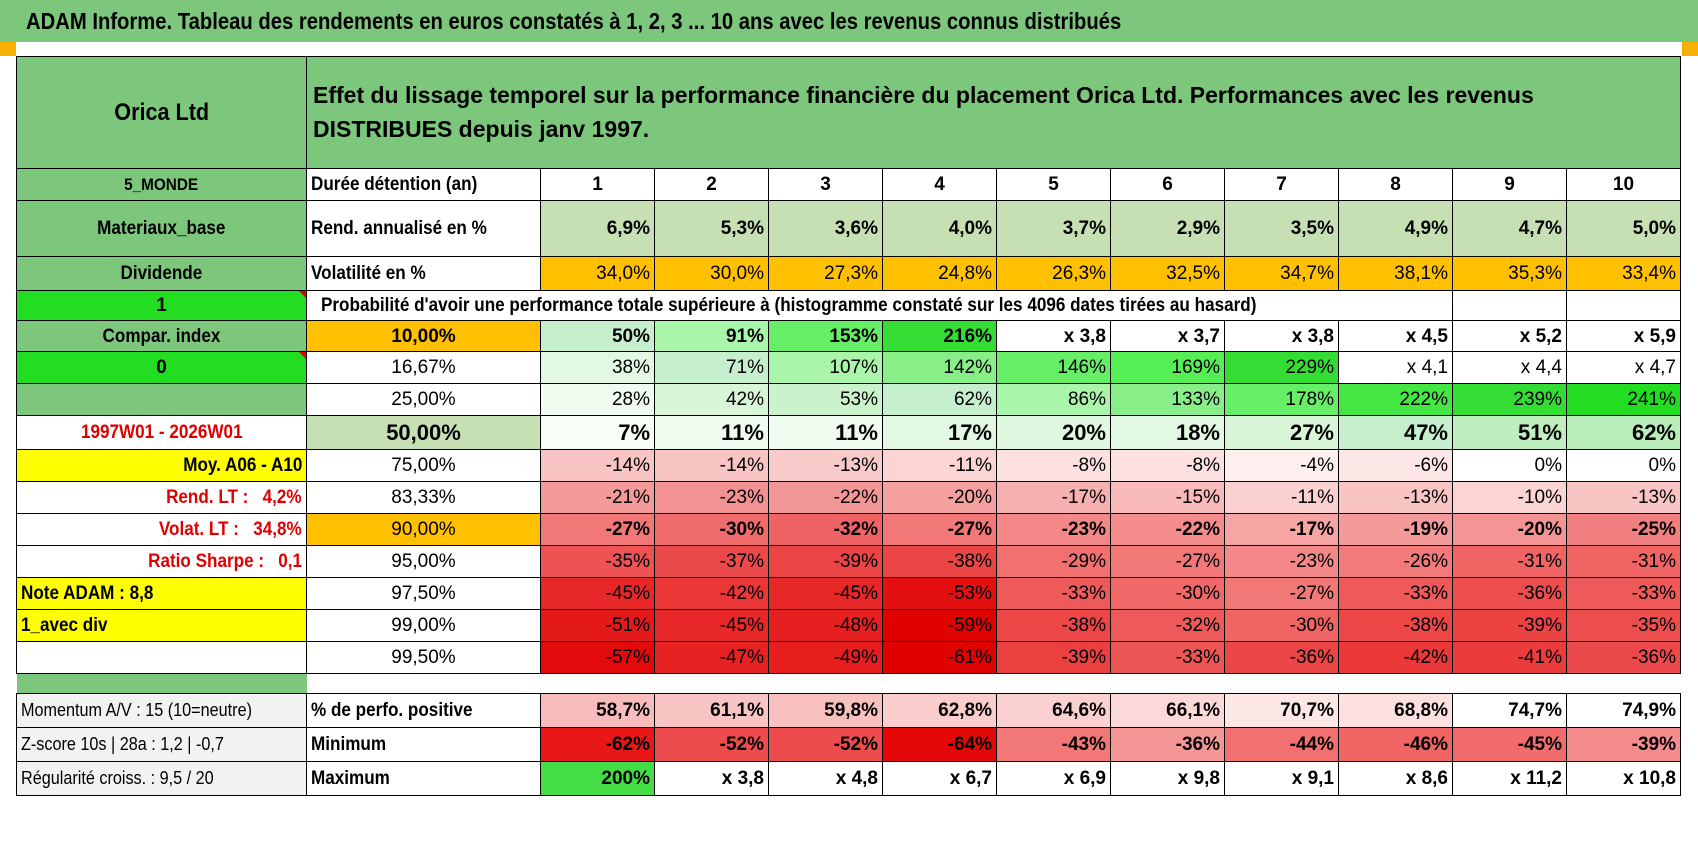 This screenshot has height=848, width=1698. Describe the element at coordinates (1623, 778) in the screenshot. I see `stat-cell: x 10,8` at that location.